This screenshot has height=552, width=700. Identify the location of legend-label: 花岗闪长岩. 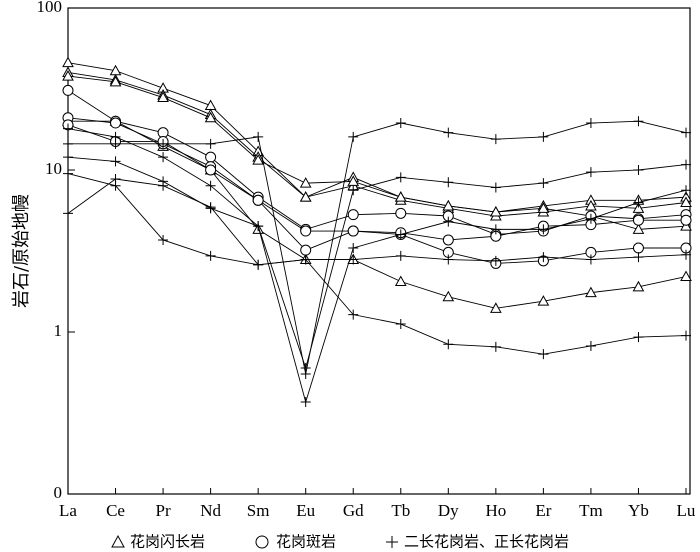
(167, 542).